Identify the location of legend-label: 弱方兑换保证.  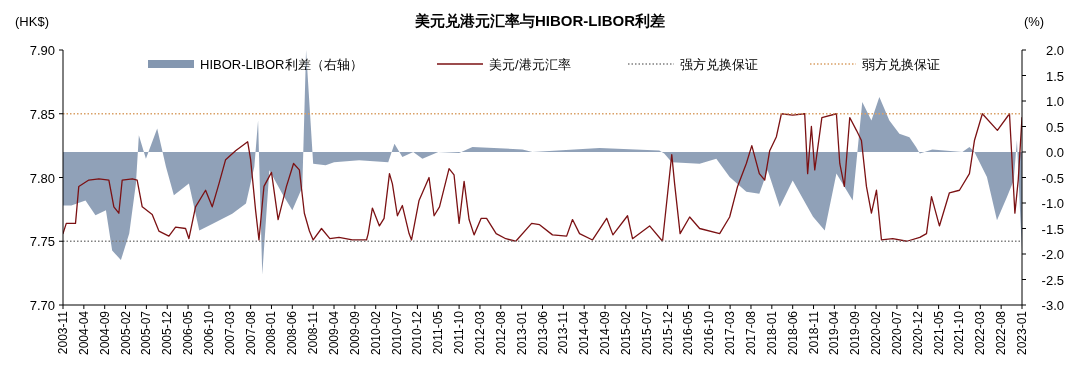
(901, 64).